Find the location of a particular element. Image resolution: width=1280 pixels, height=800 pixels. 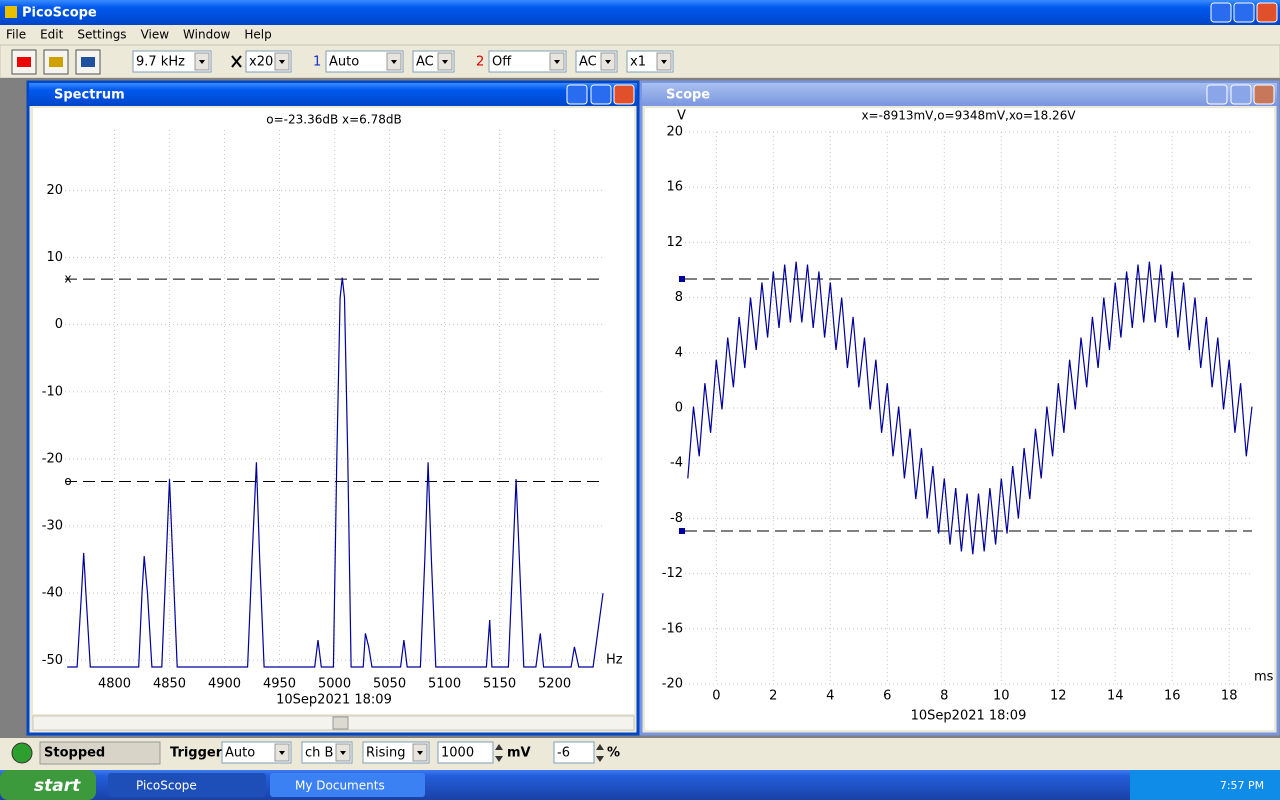

trigger-mode-select is located at coordinates (256, 752).